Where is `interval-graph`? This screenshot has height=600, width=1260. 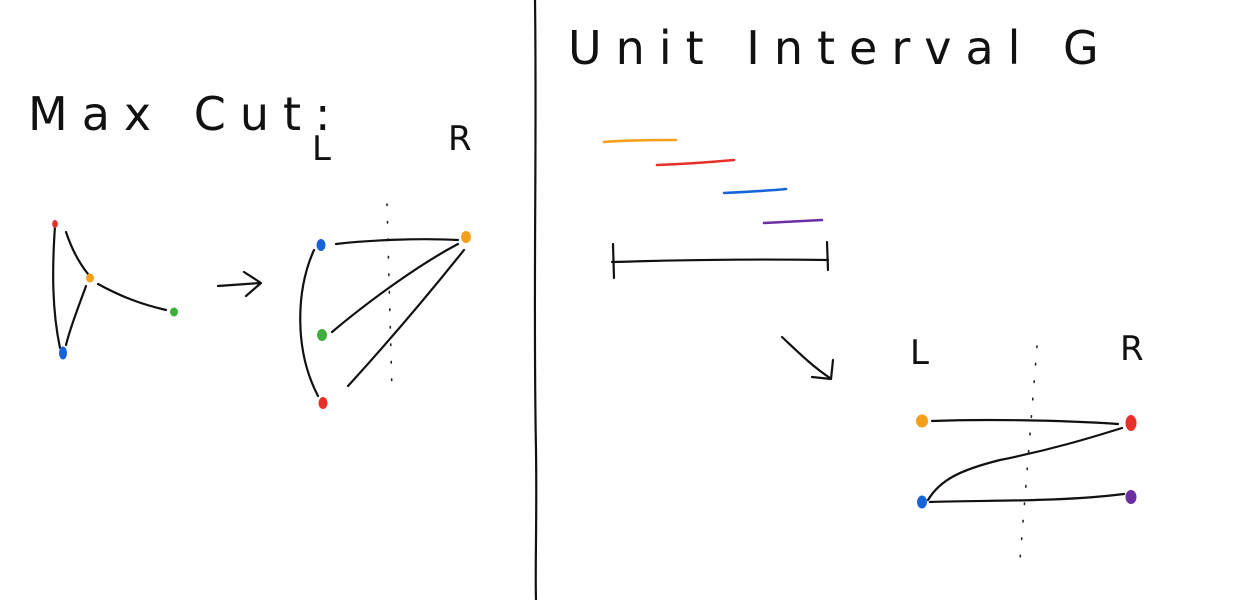
interval-graph is located at coordinates (1026, 453).